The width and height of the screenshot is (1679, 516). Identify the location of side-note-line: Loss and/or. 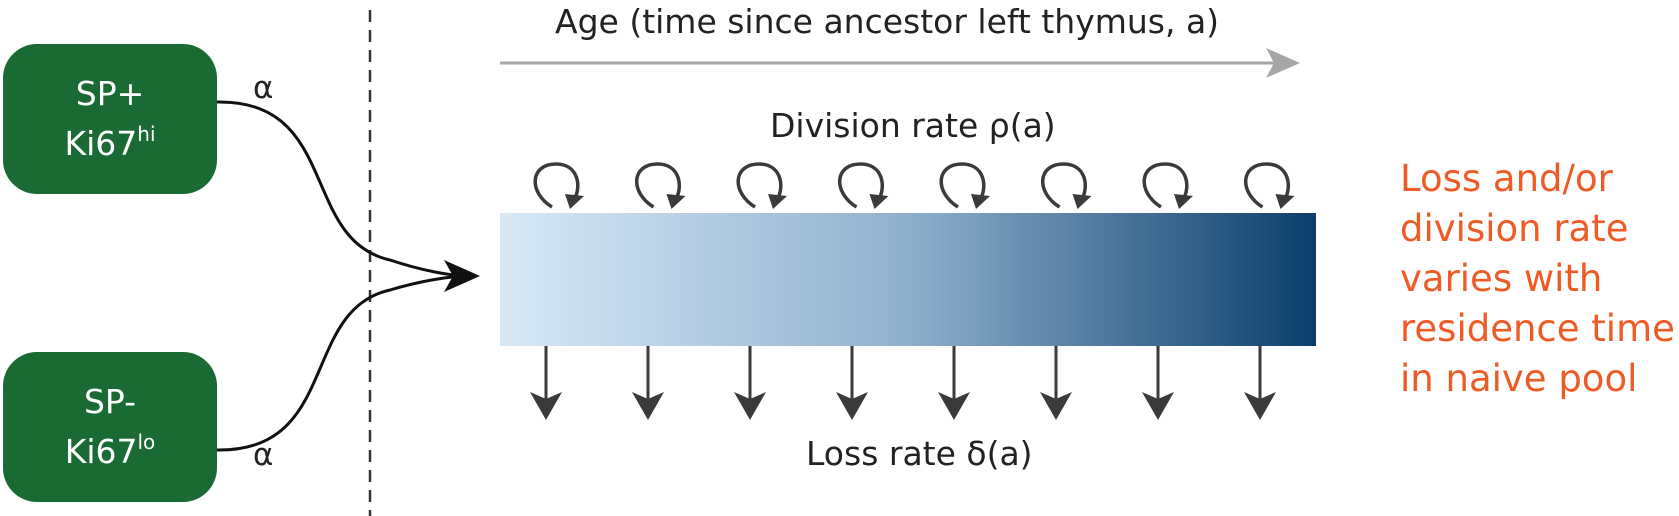
(1506, 178).